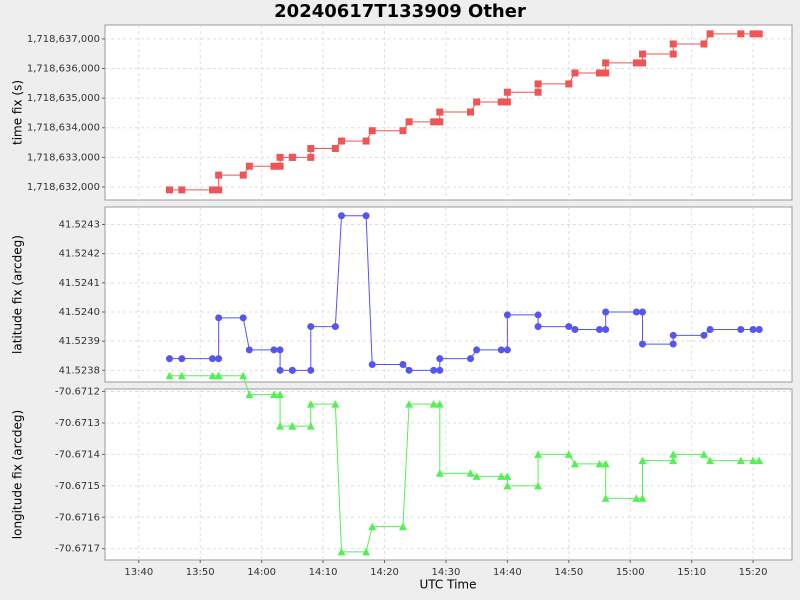 This screenshot has width=800, height=600. What do you see at coordinates (63, 157) in the screenshot?
I see `y-tick-label: 1,718,633,000` at bounding box center [63, 157].